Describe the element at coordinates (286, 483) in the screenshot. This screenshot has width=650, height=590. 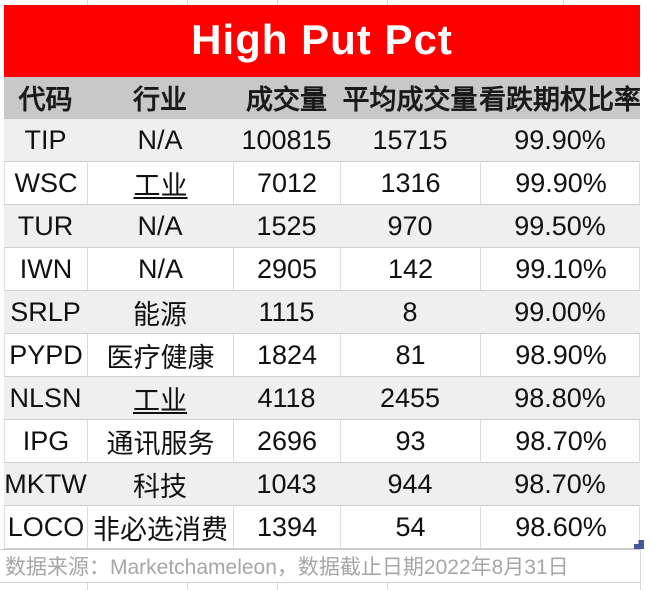
I see `cell-volume: 1043` at that location.